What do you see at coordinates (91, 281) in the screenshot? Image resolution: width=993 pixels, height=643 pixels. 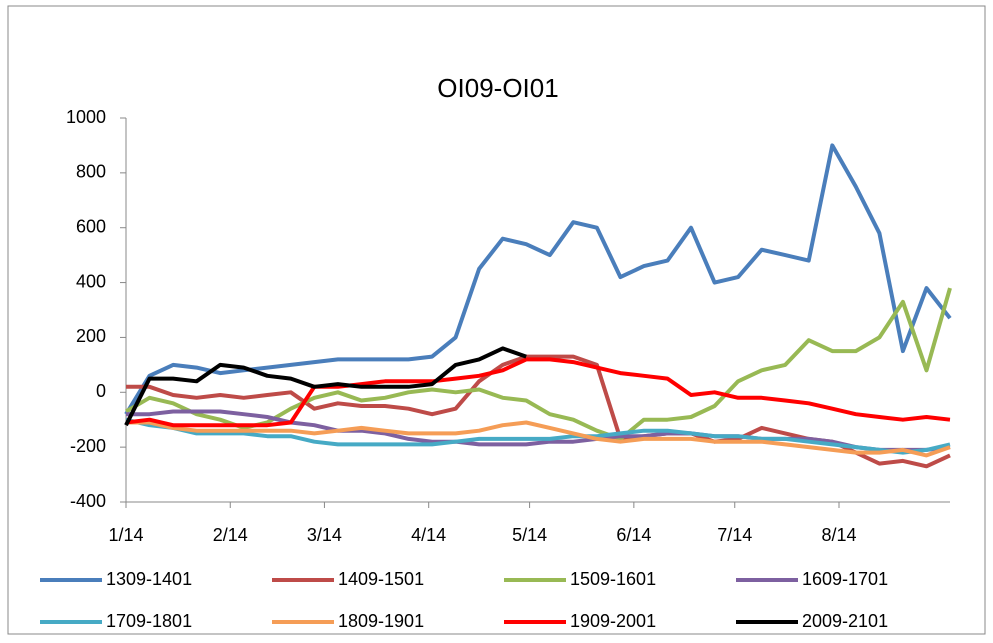 I see `y-tick-label: 400` at bounding box center [91, 281].